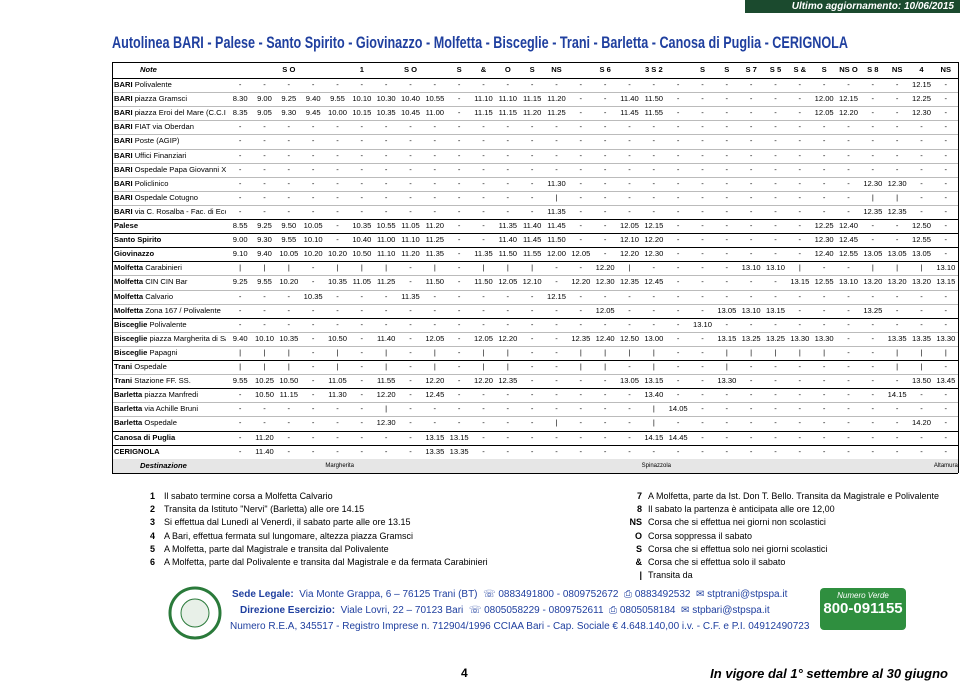 The height and width of the screenshot is (681, 960). I want to click on destination-bg, so click(535, 465).